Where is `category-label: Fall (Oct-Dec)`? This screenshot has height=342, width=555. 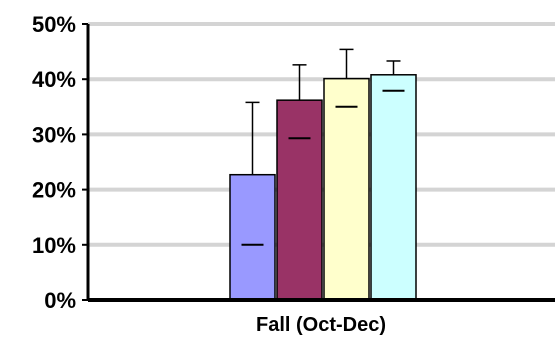
category-label: Fall (Oct-Dec) is located at coordinates (321, 325).